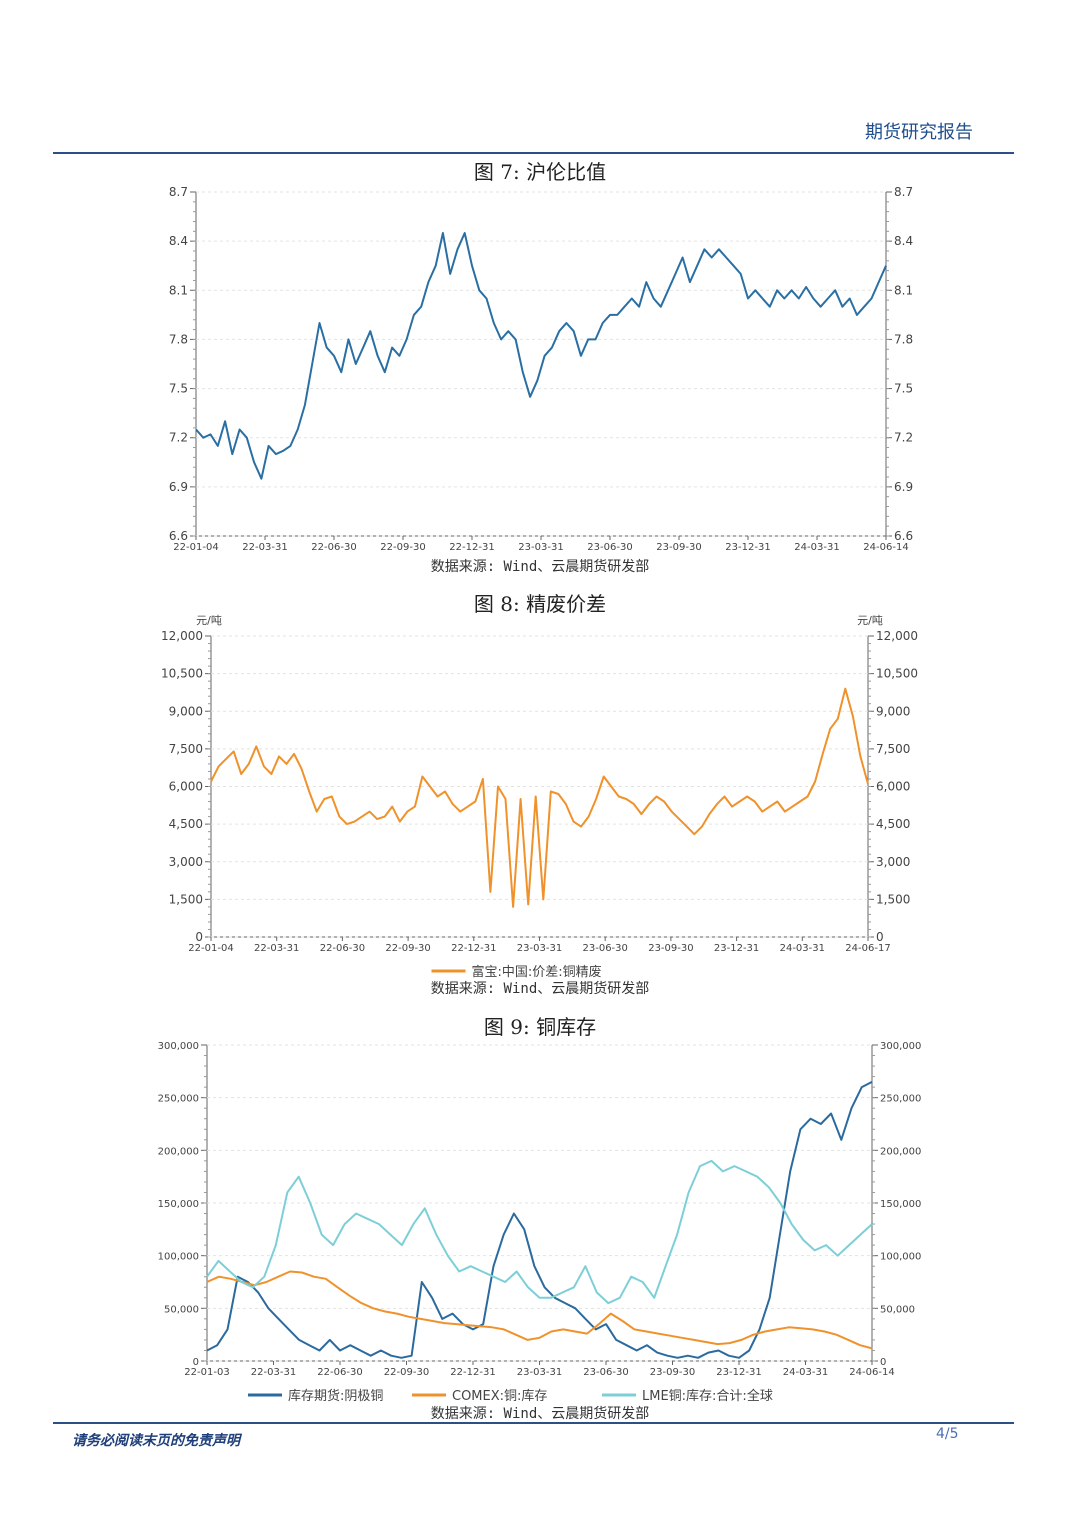 The height and width of the screenshot is (1526, 1080). I want to click on figure-9-title: 图 9: 铜库存, so click(540, 1027).